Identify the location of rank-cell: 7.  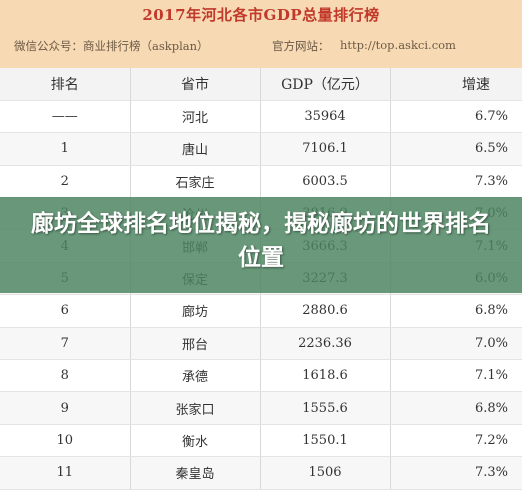
(65, 344).